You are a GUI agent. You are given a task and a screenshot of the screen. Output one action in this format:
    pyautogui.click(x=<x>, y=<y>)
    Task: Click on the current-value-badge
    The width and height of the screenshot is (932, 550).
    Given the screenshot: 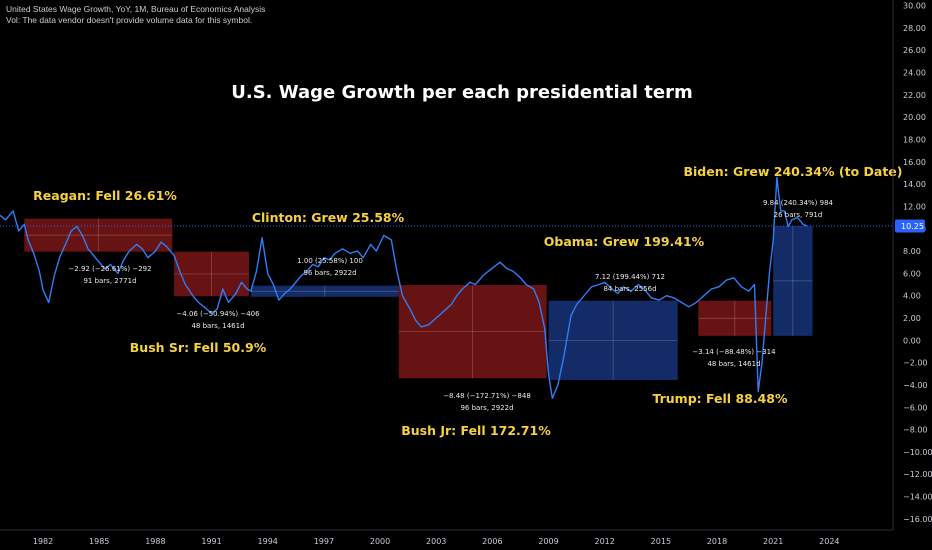 What is the action you would take?
    pyautogui.click(x=910, y=226)
    